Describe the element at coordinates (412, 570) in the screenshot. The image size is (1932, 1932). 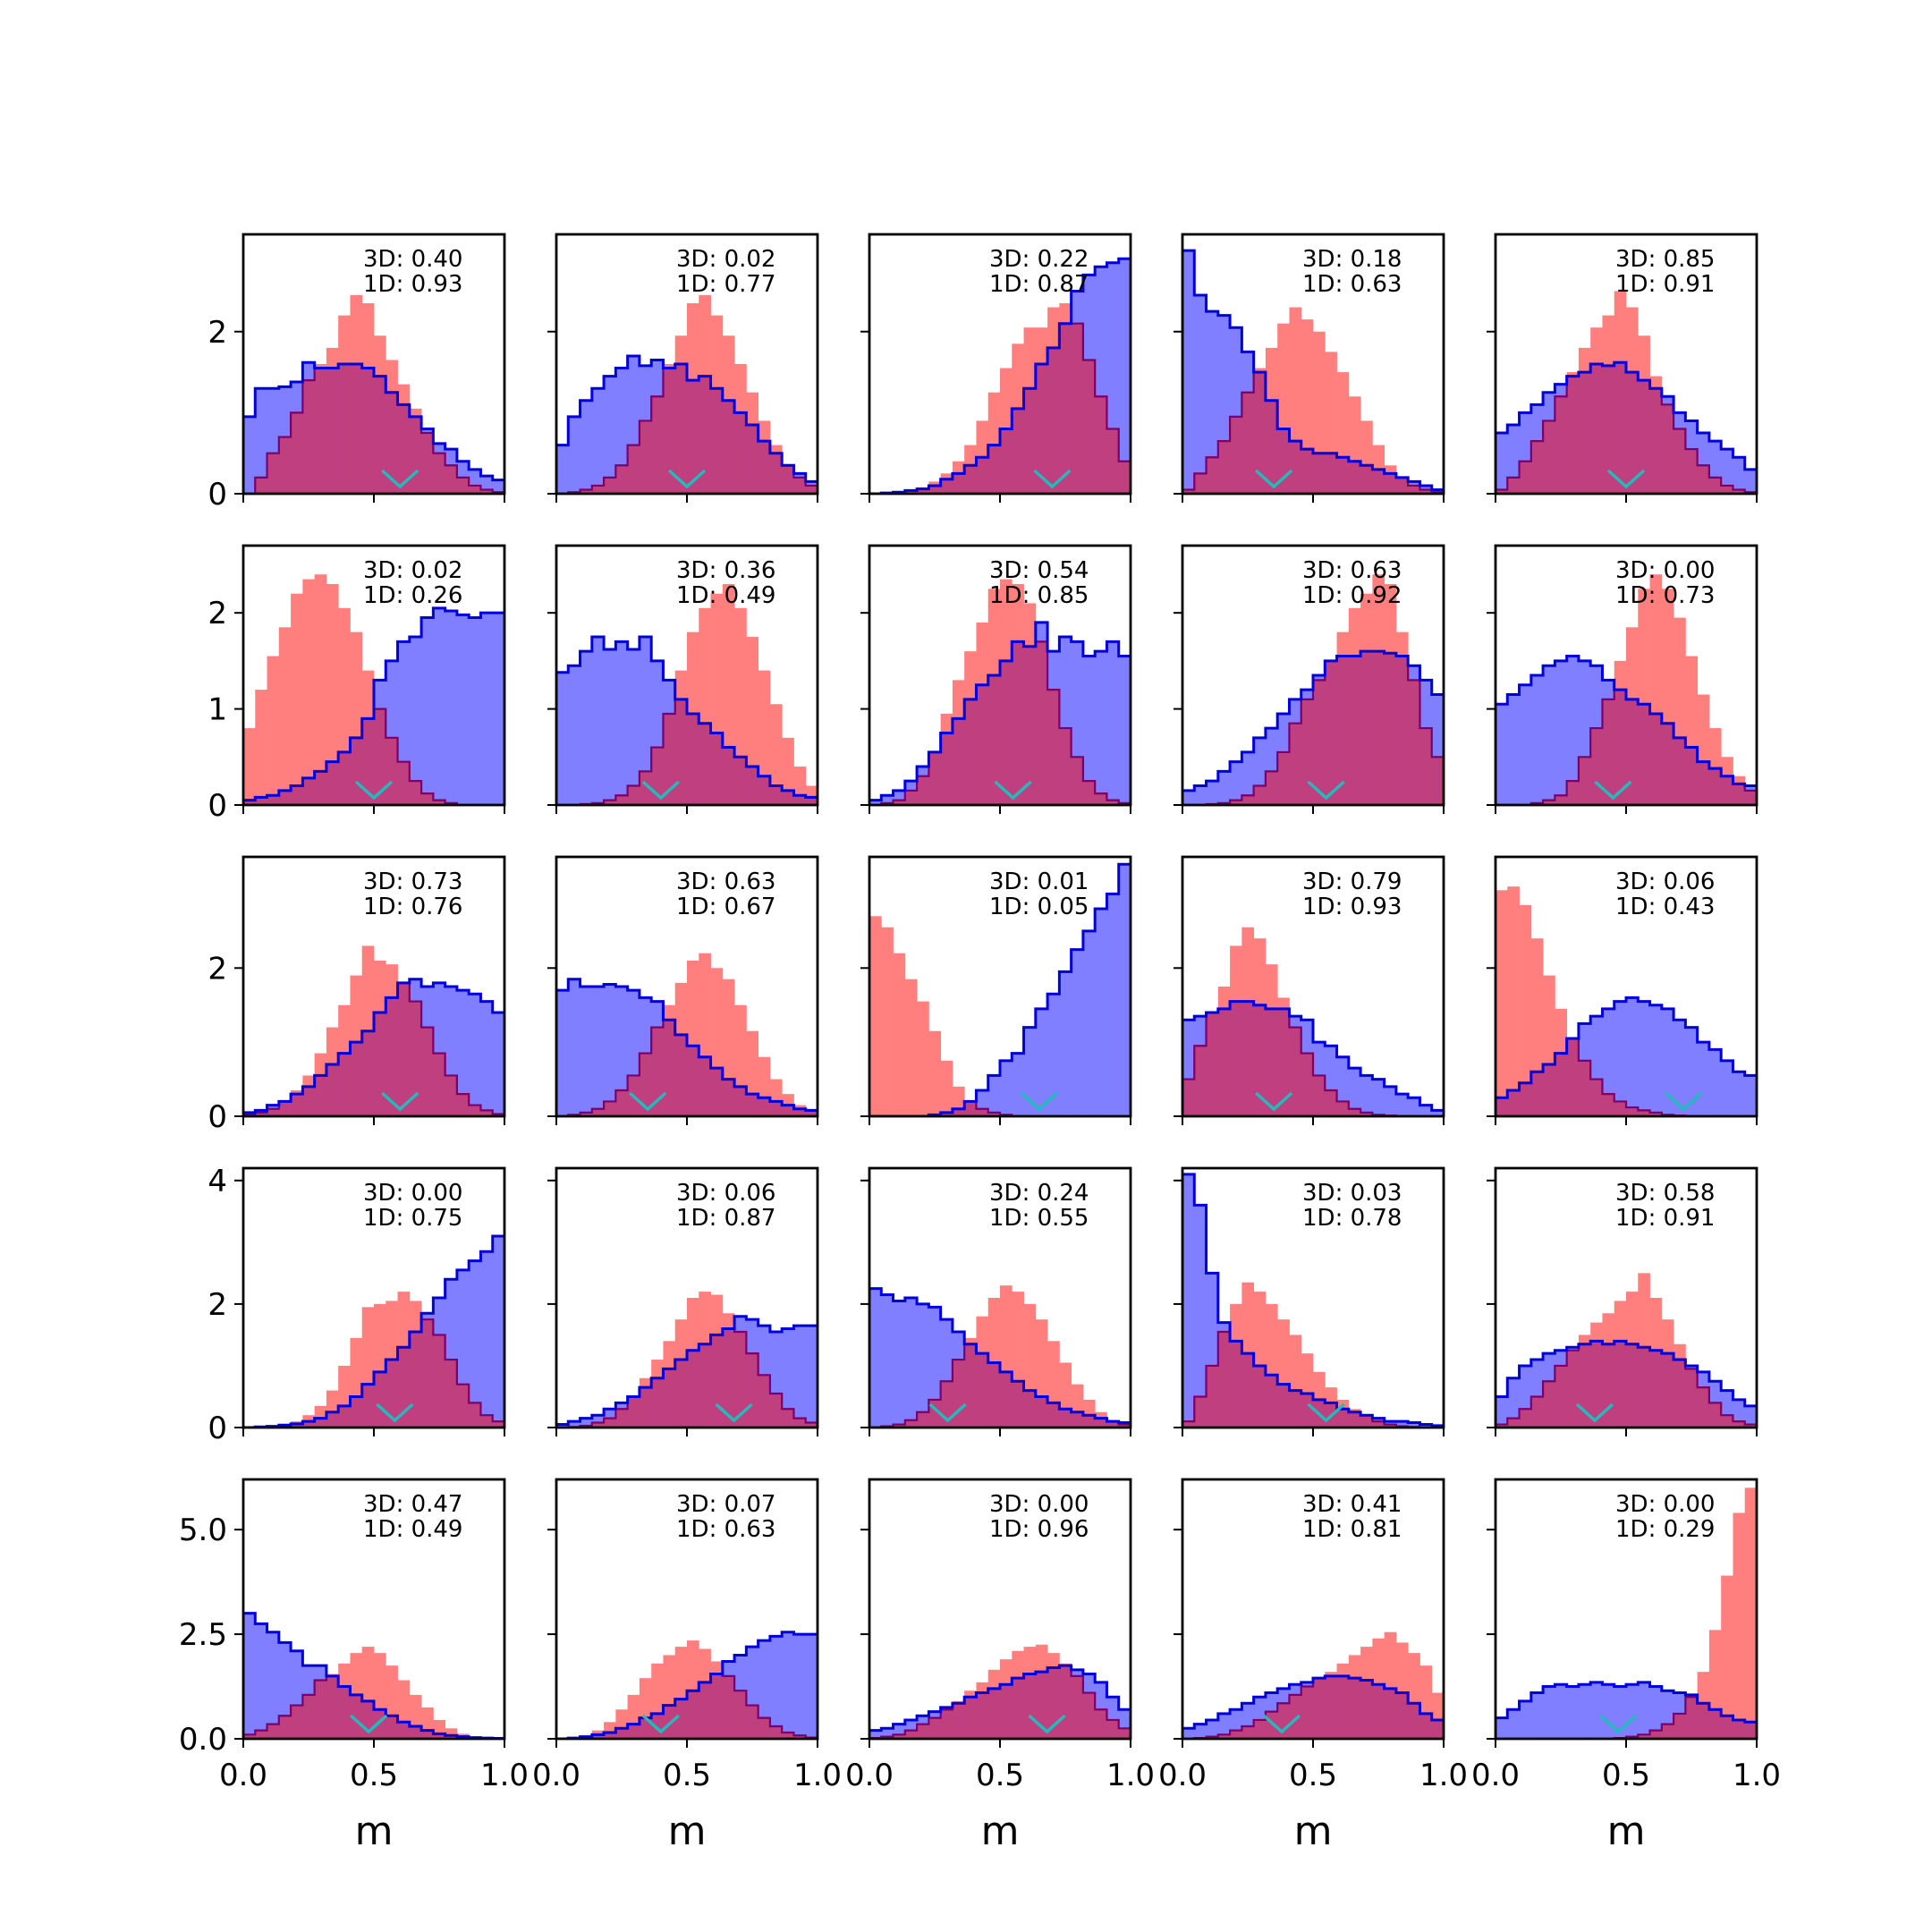
I see `panel-annotation: 3D: 0.02` at that location.